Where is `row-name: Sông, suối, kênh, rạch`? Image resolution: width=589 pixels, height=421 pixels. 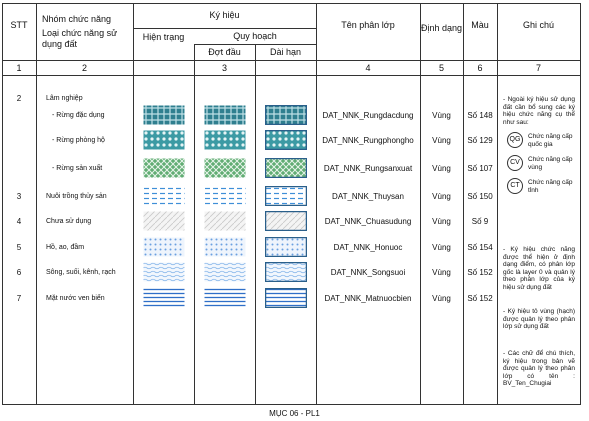 row-name: Sông, suối, kênh, rạch is located at coordinates (81, 272).